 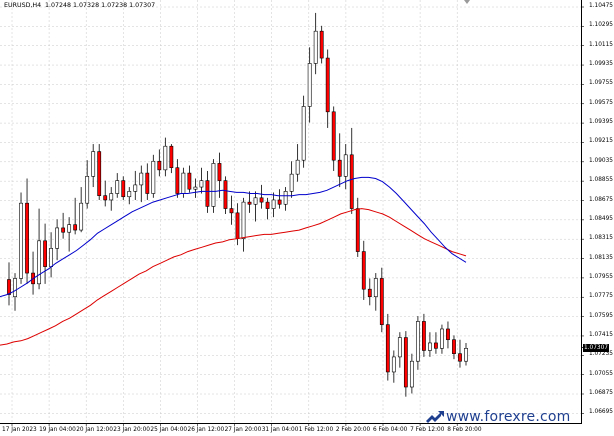 What do you see at coordinates (601, 218) in the screenshot?
I see `y-axis-label: 1.08495` at bounding box center [601, 218].